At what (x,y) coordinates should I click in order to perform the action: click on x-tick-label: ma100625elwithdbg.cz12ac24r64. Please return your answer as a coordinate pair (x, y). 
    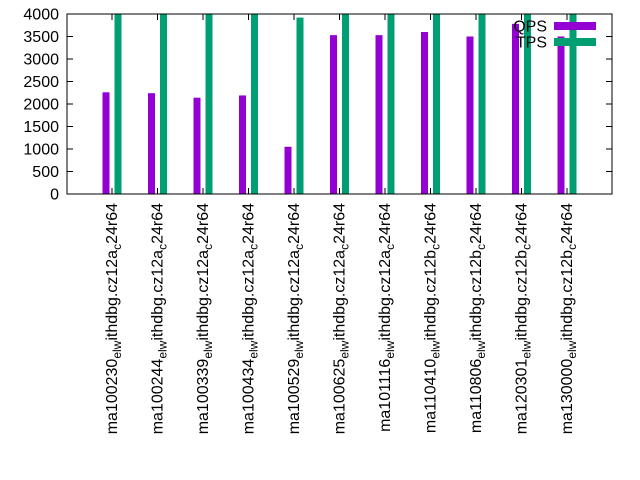
    Looking at the image, I should click on (342, 318).